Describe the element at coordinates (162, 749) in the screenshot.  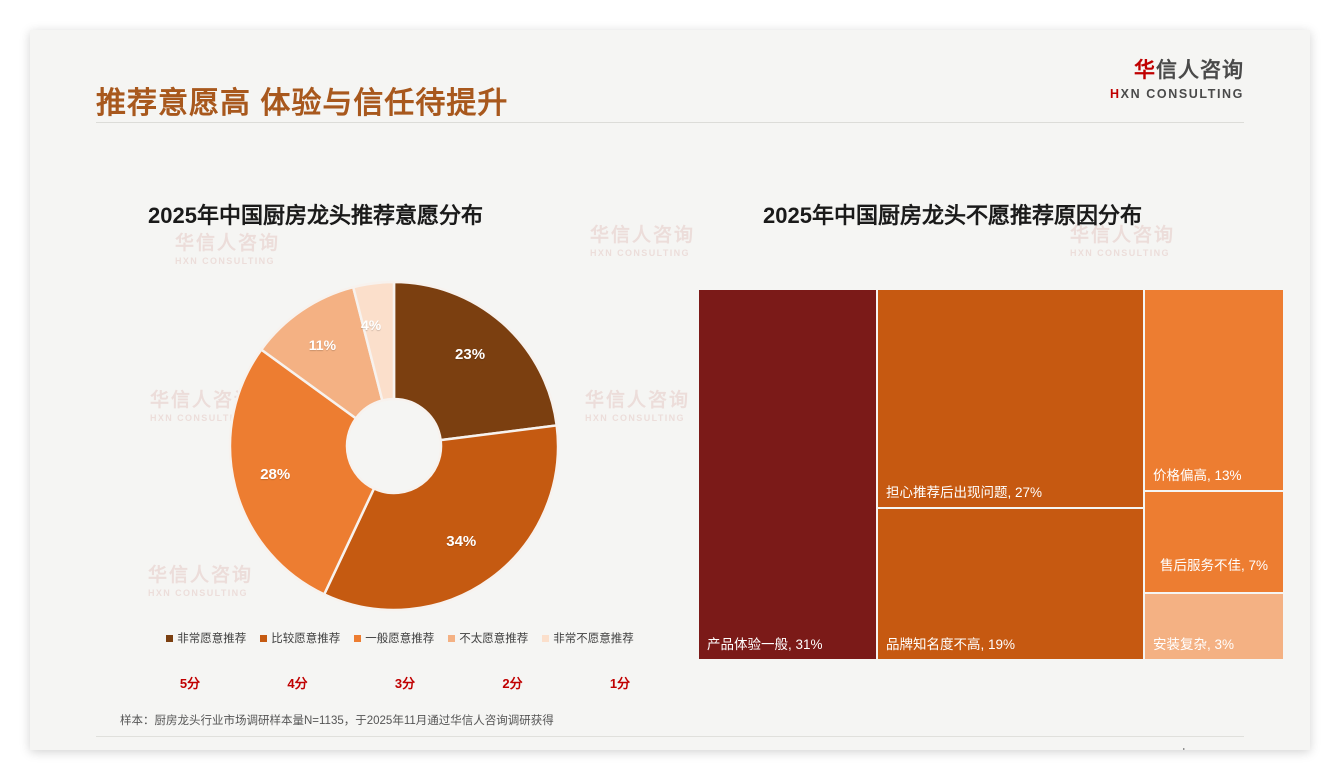
I see `footer-copyright: ©2026.1 HXR华信人咨询` at that location.